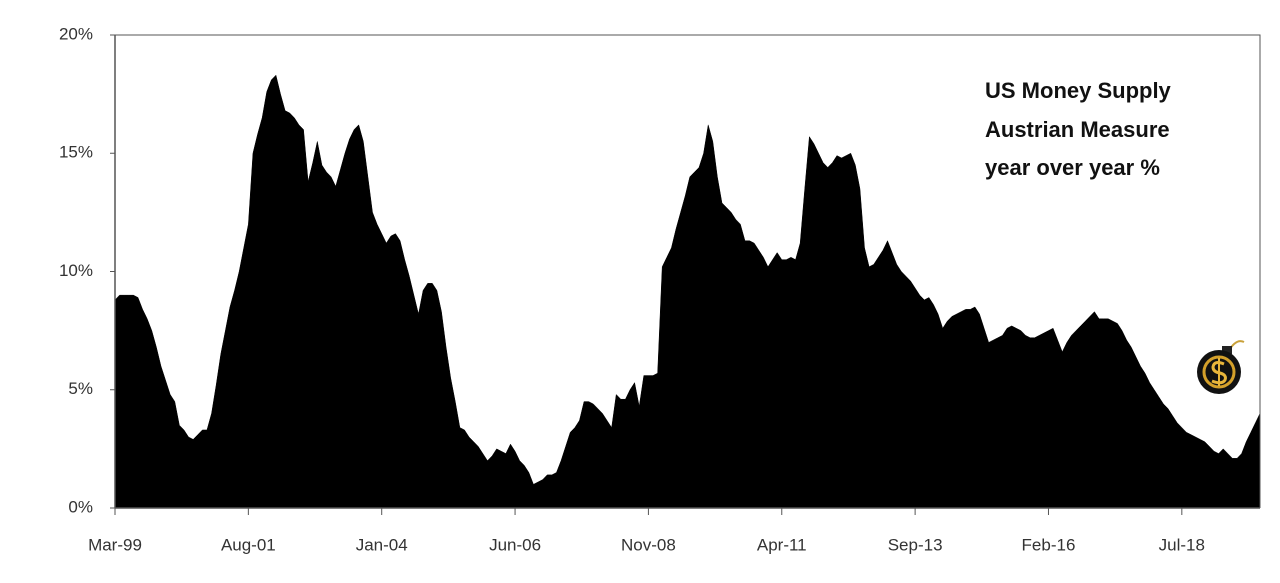 Image resolution: width=1280 pixels, height=583 pixels. I want to click on x-tick-label: Jul-18, so click(1182, 544).